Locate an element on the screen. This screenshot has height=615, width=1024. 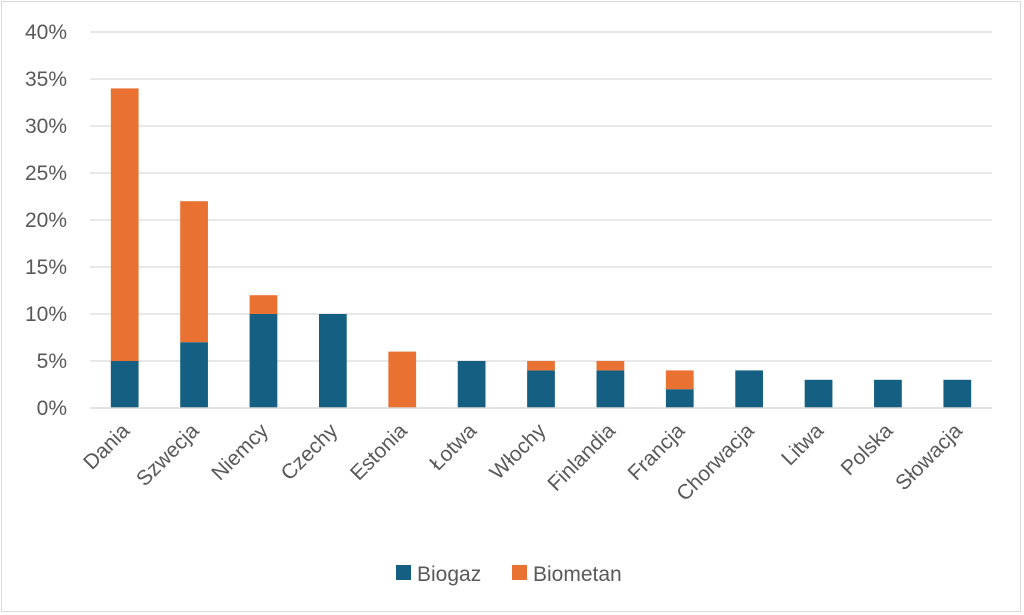
y-tick-label: 0% is located at coordinates (52, 408).